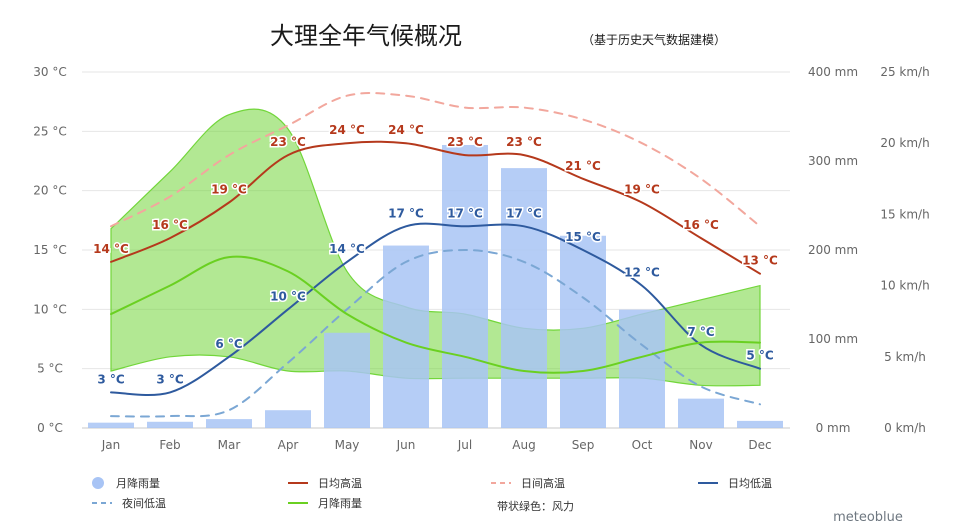 The width and height of the screenshot is (960, 528). I want to click on precipitation-tick-label: 0 mm, so click(833, 428).